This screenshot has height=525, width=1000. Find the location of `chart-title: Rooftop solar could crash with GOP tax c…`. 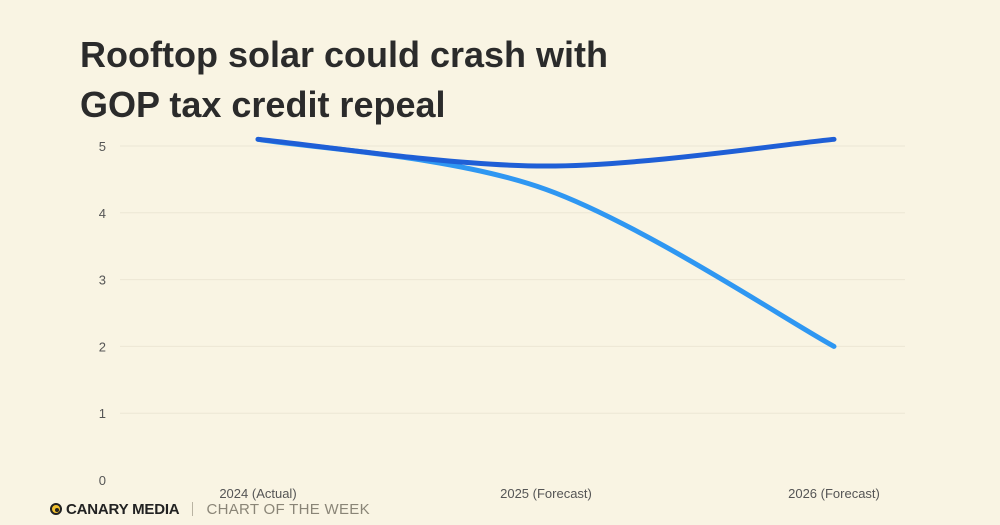

chart-title: Rooftop solar could crash with GOP tax c… is located at coordinates (400, 80).